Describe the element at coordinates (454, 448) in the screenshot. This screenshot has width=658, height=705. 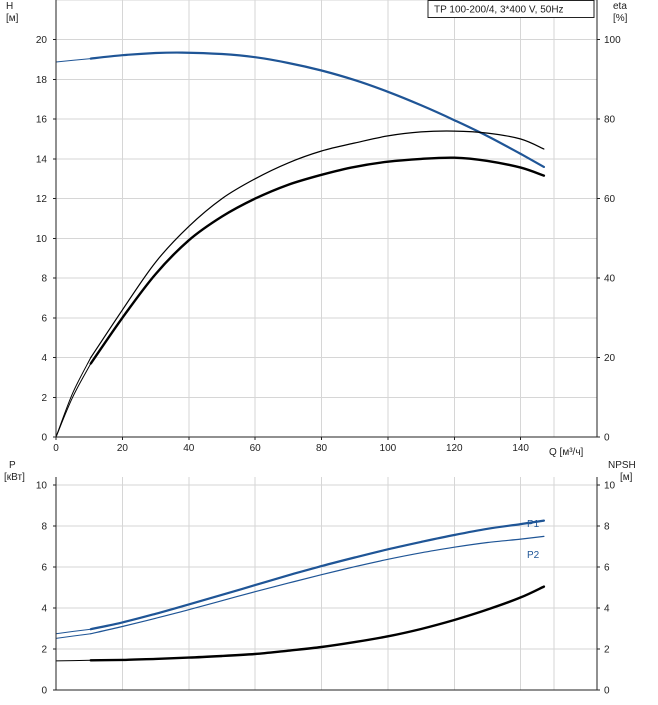
I see `x-tick-label: 120` at that location.